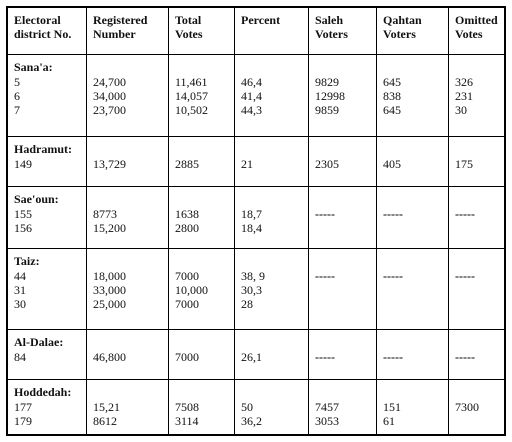  I want to click on cell-value: 231, so click(464, 96).